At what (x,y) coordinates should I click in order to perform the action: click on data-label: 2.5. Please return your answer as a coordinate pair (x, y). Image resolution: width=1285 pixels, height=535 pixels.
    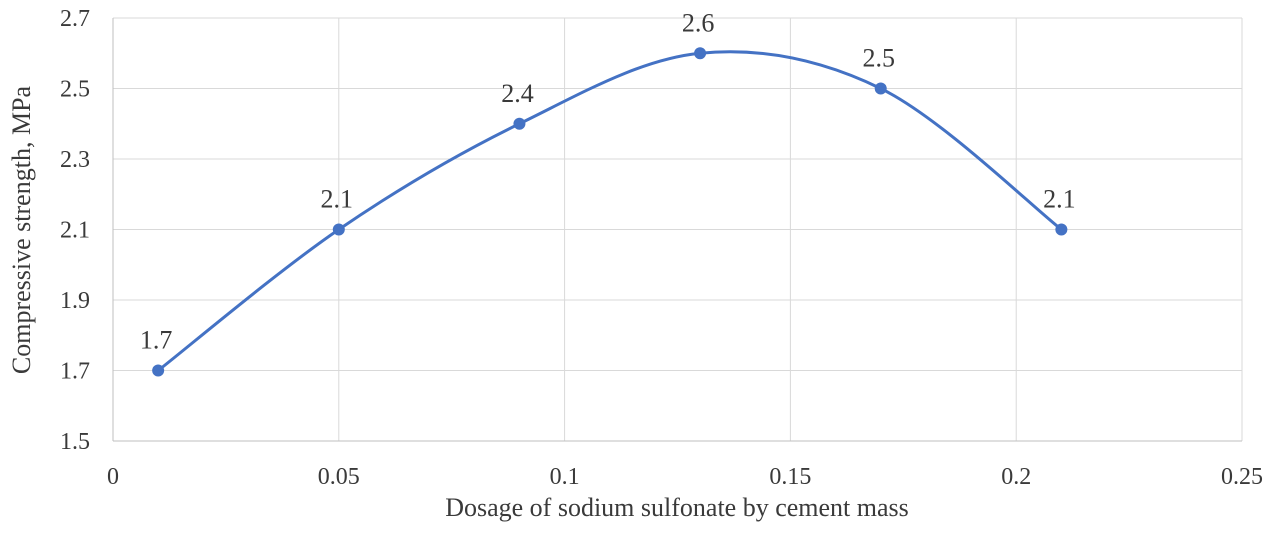
    Looking at the image, I should click on (878, 58).